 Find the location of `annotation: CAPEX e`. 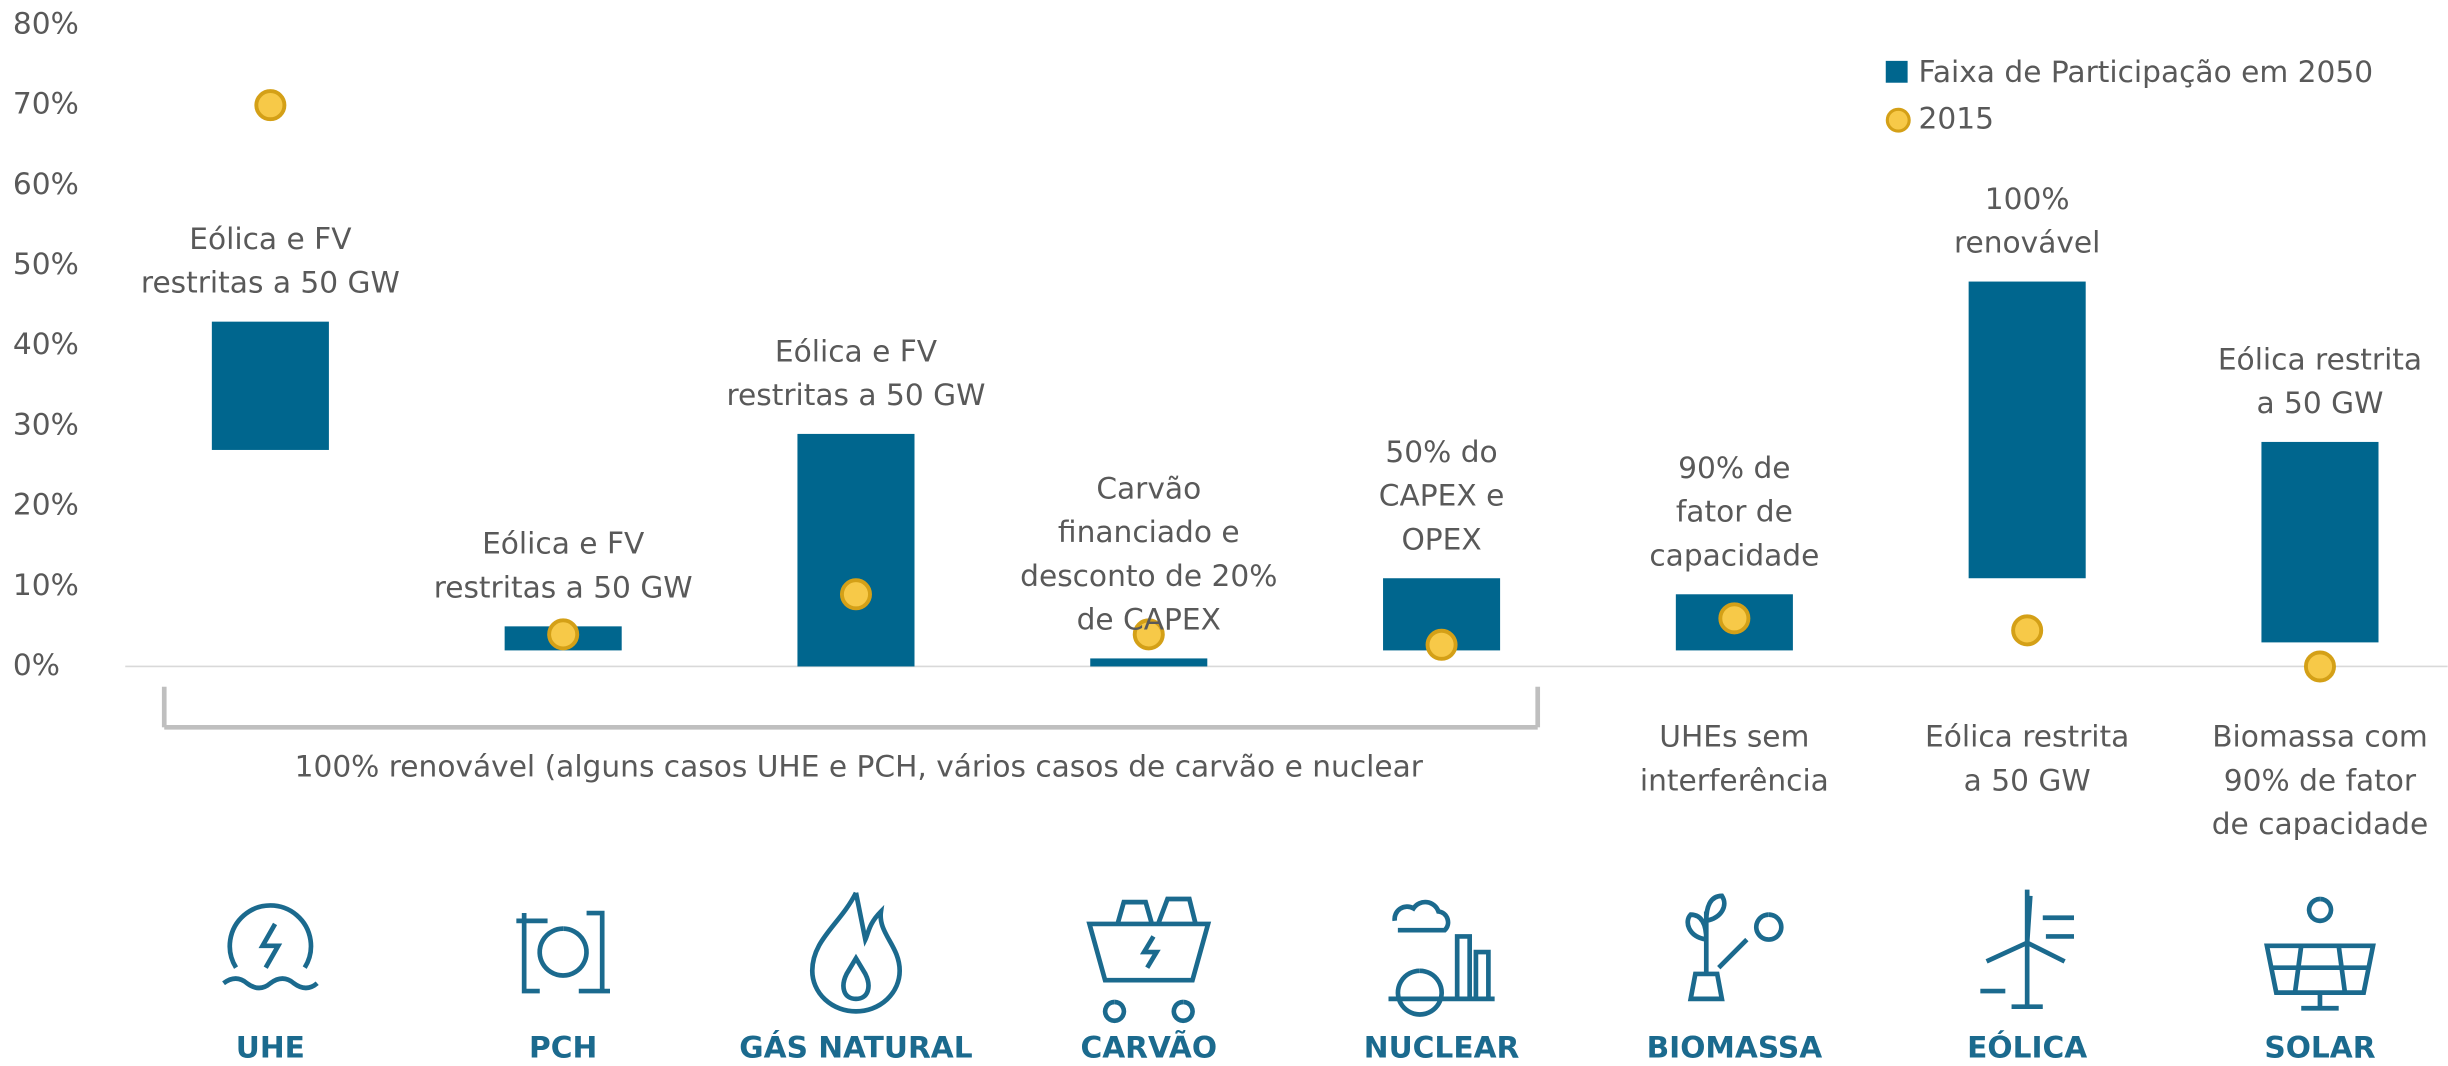

annotation: CAPEX e is located at coordinates (1442, 495).